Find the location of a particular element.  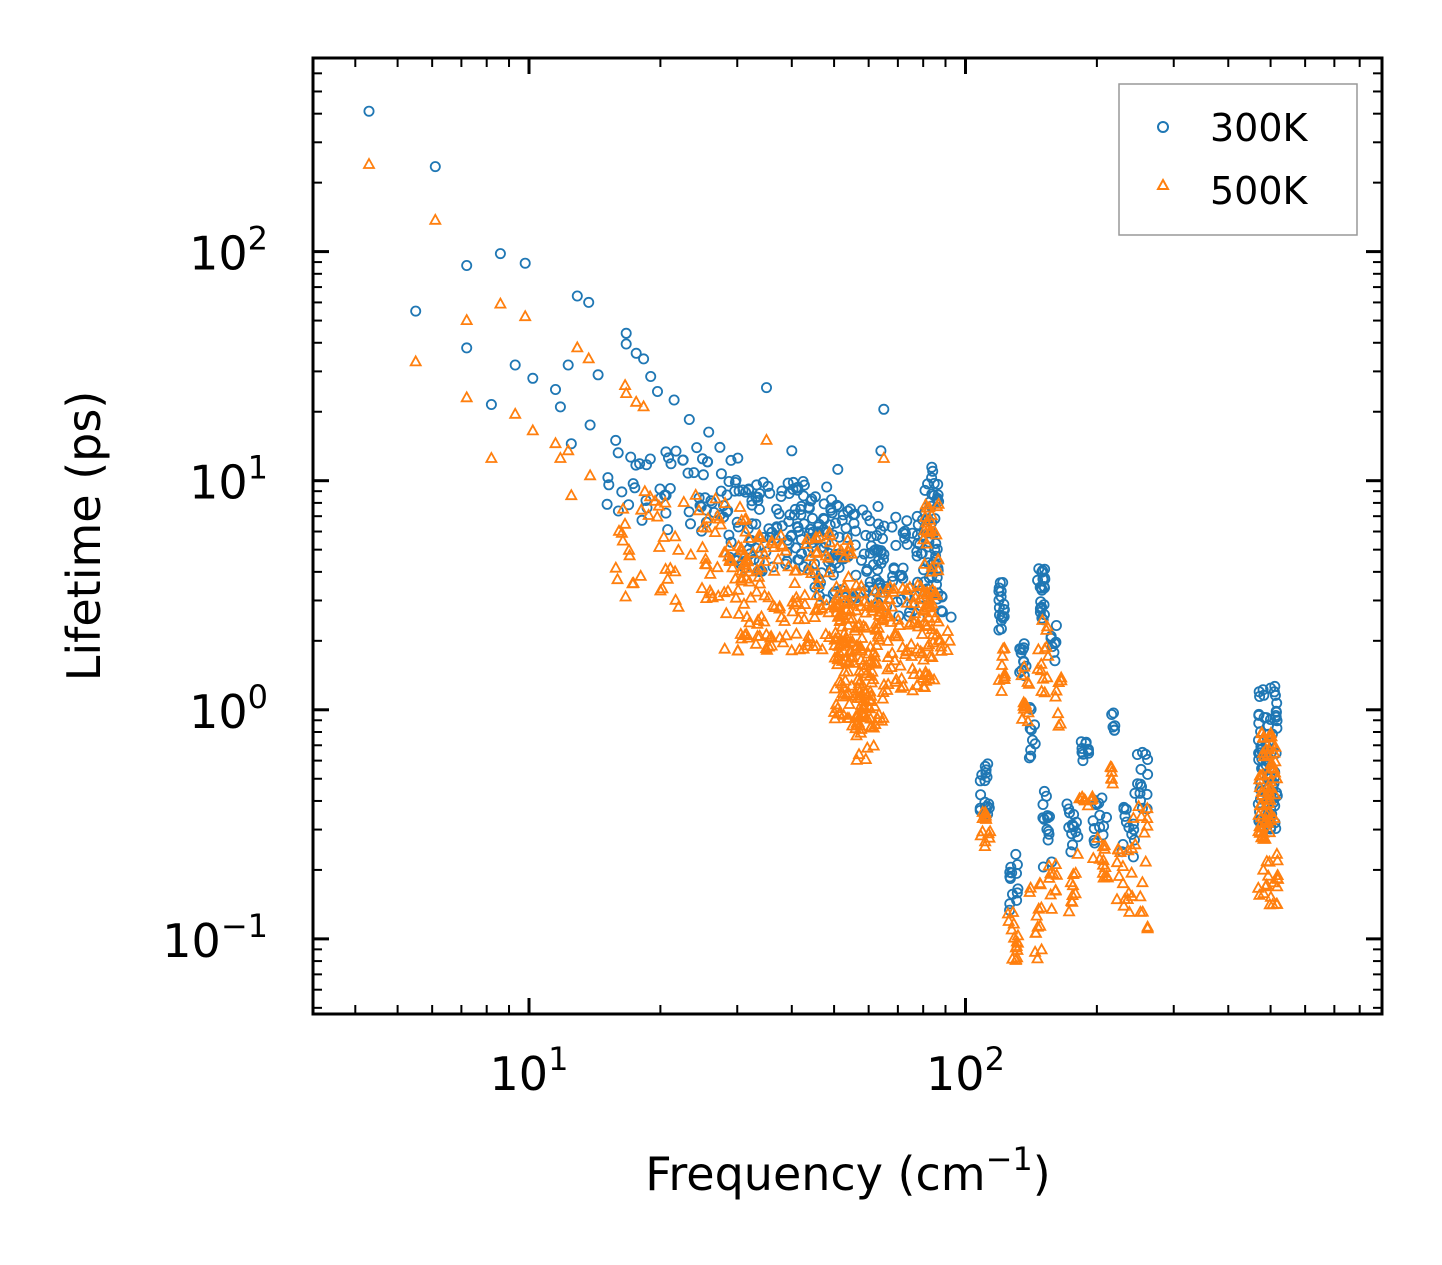

y-tick-label: 10⁻¹ is located at coordinates (215, 937).